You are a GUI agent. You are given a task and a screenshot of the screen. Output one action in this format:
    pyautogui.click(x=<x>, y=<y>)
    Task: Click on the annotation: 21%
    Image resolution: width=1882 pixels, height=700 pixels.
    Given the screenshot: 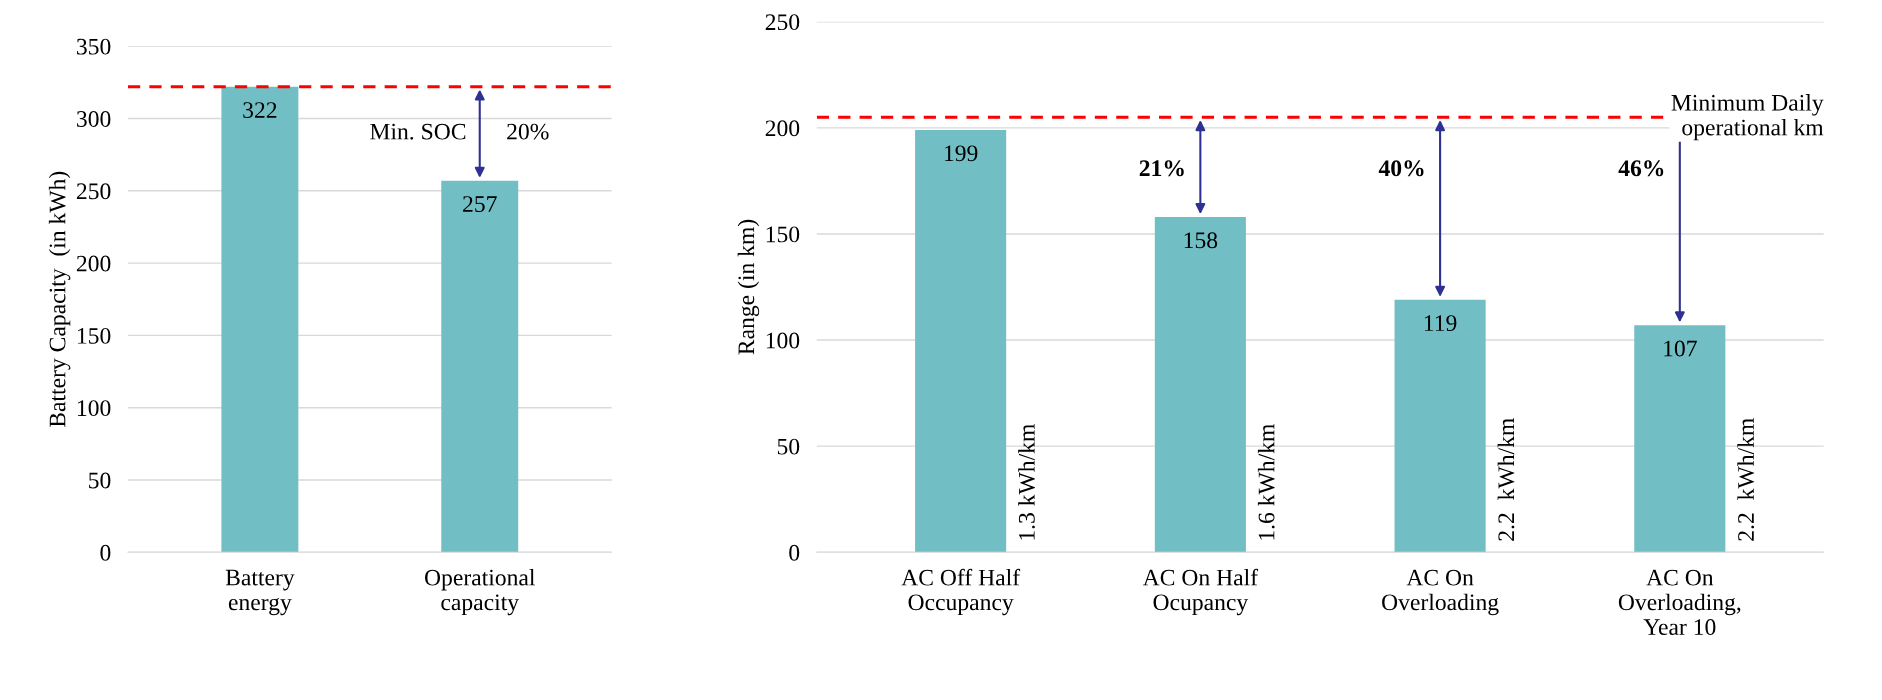 What is the action you would take?
    pyautogui.click(x=1161, y=168)
    